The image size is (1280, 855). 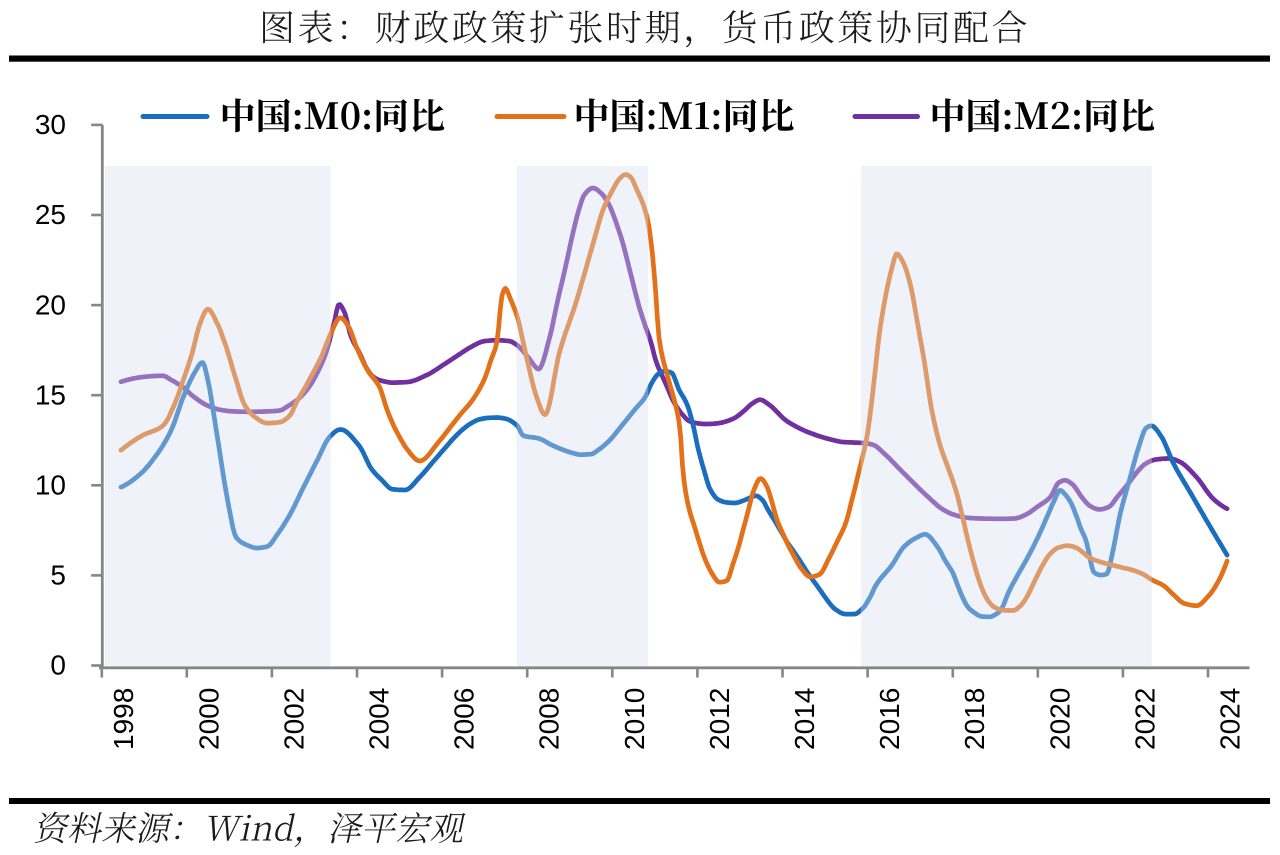 What do you see at coordinates (634, 719) in the screenshot?
I see `svg-text: 2010` at bounding box center [634, 719].